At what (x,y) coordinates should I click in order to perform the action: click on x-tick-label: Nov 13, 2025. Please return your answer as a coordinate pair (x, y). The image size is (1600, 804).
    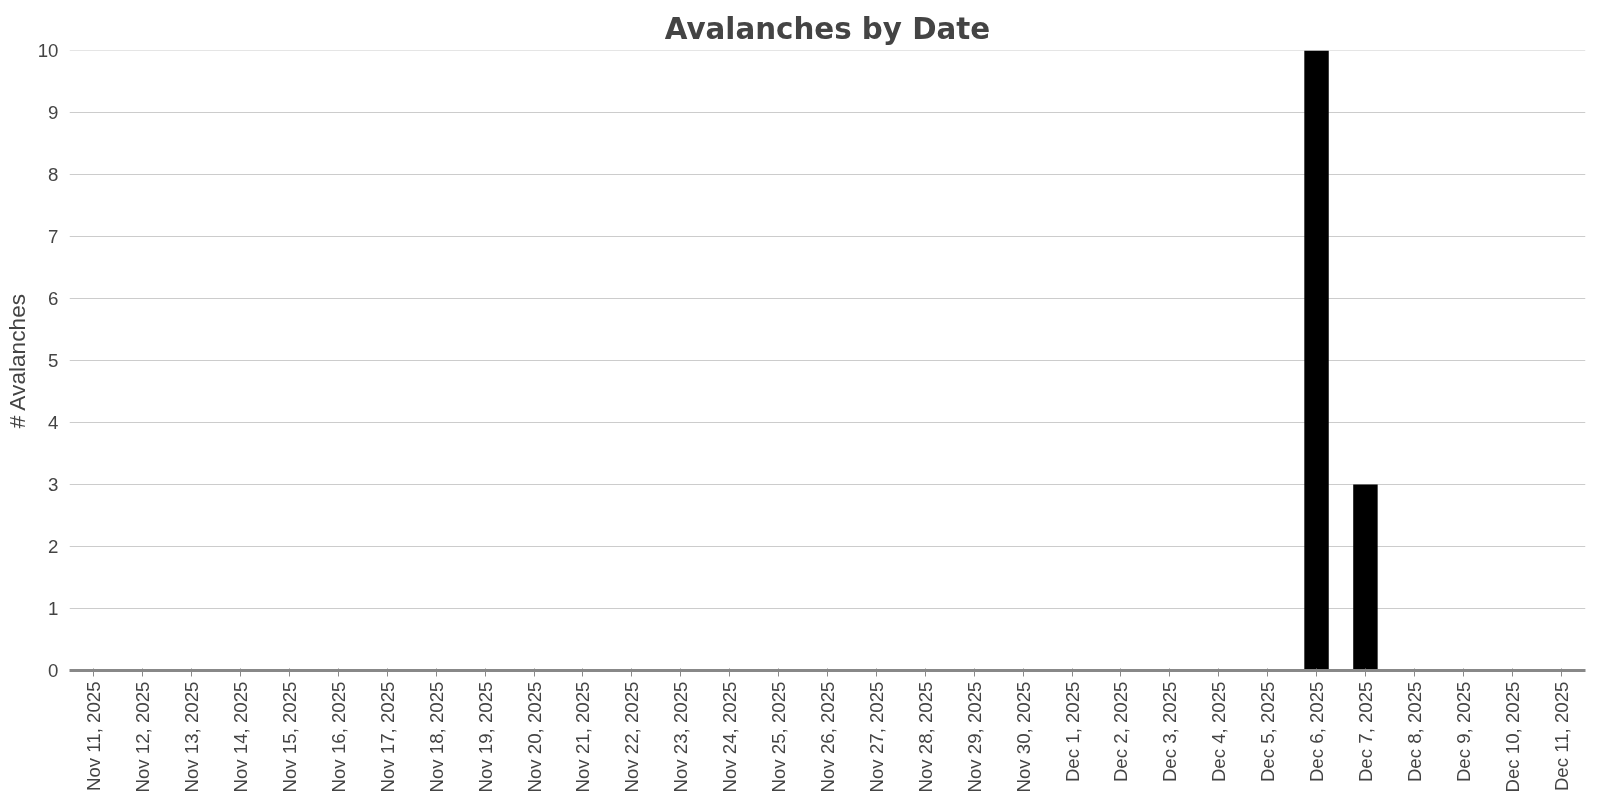
    Looking at the image, I should click on (192, 737).